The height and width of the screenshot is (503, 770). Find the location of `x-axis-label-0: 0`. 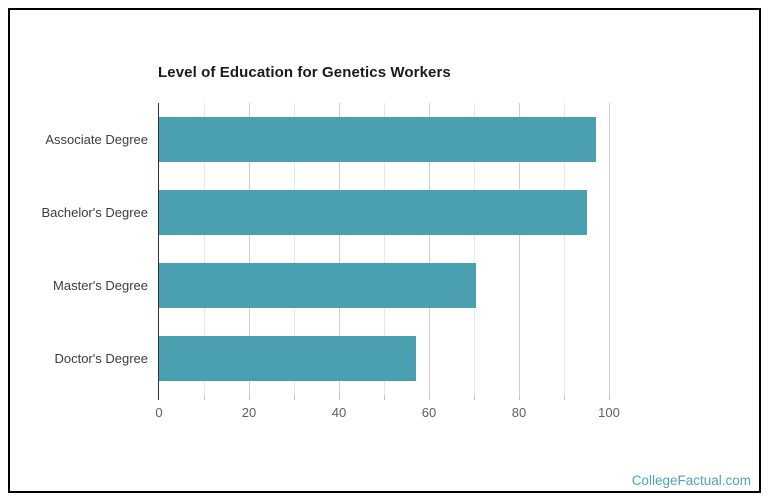

x-axis-label-0: 0 is located at coordinates (159, 412).